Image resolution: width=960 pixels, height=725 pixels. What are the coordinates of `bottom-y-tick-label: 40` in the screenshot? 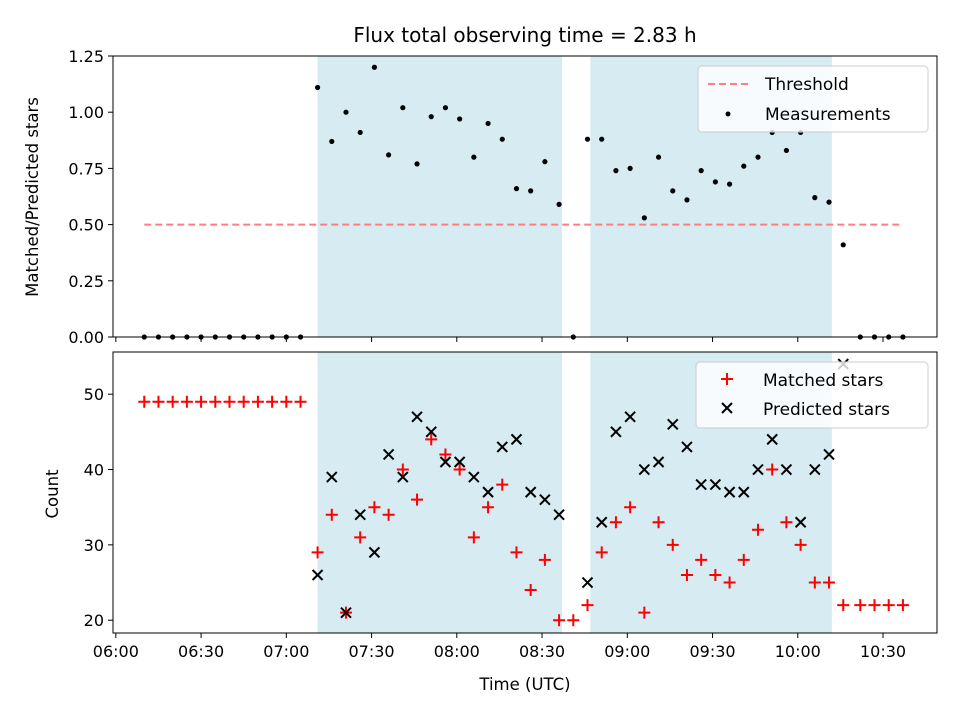 It's located at (94, 470).